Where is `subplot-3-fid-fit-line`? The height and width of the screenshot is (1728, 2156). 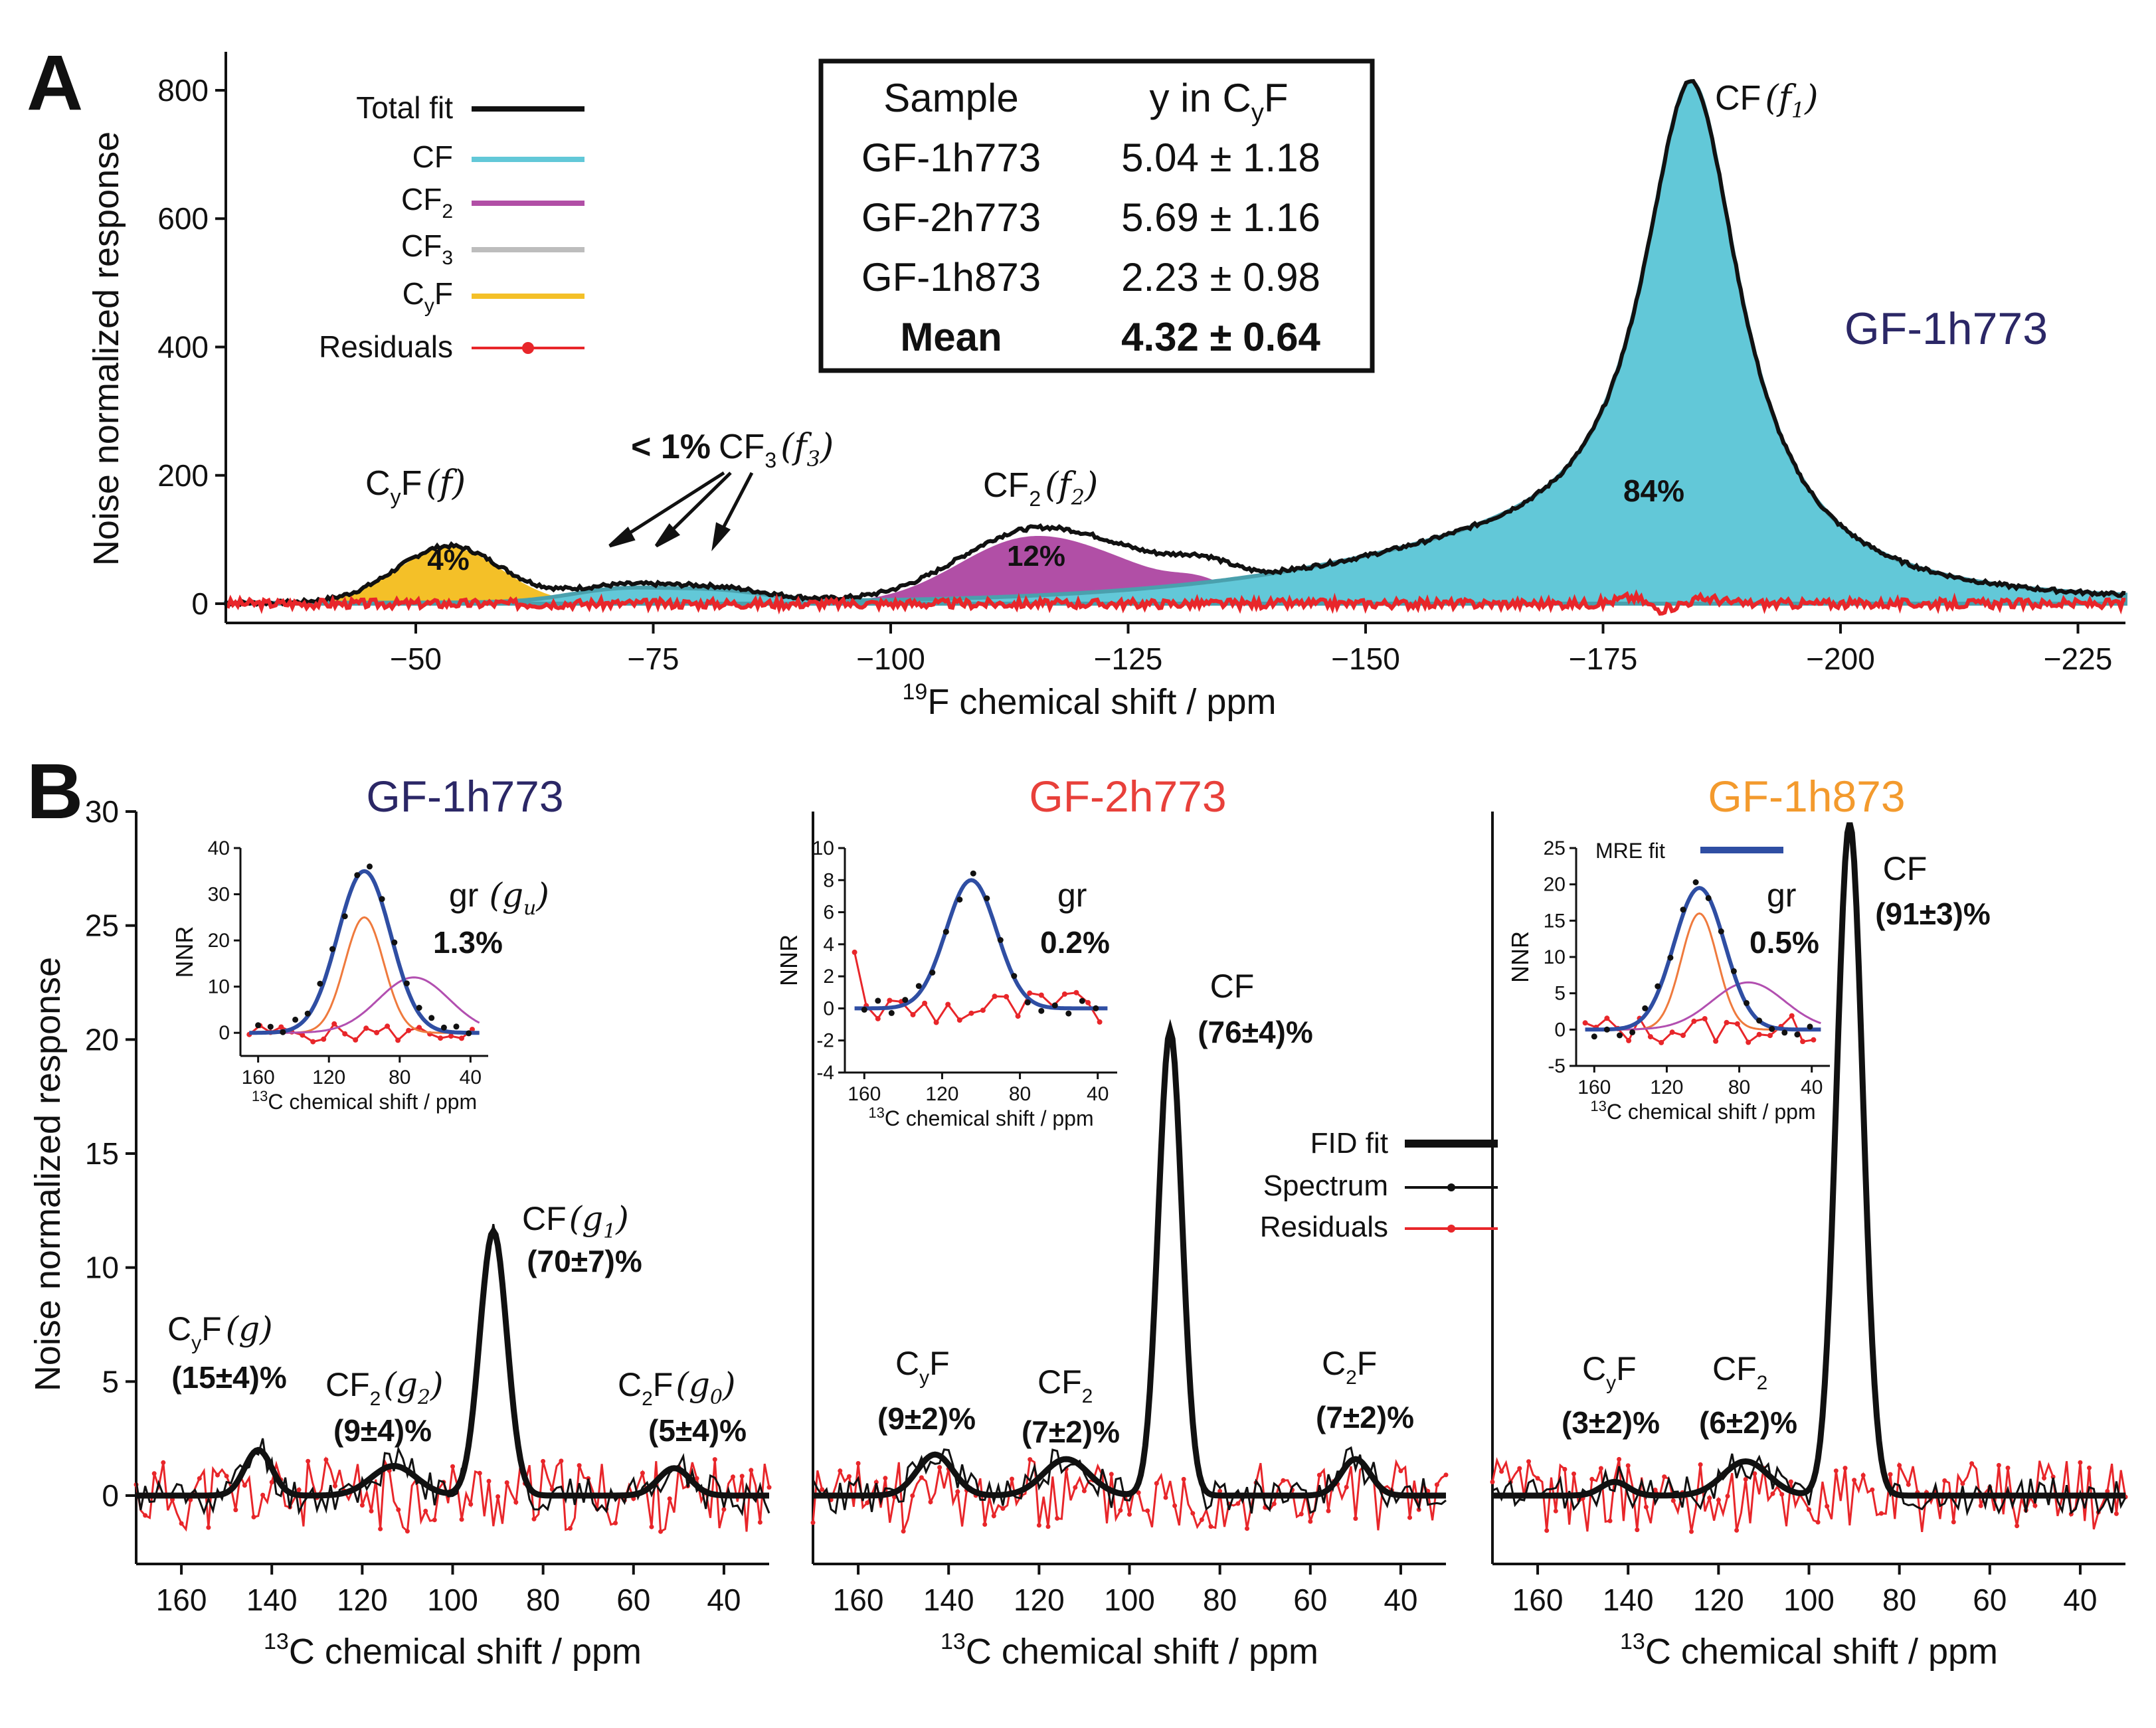
subplot-3-fid-fit-line is located at coordinates (1809, 1160).